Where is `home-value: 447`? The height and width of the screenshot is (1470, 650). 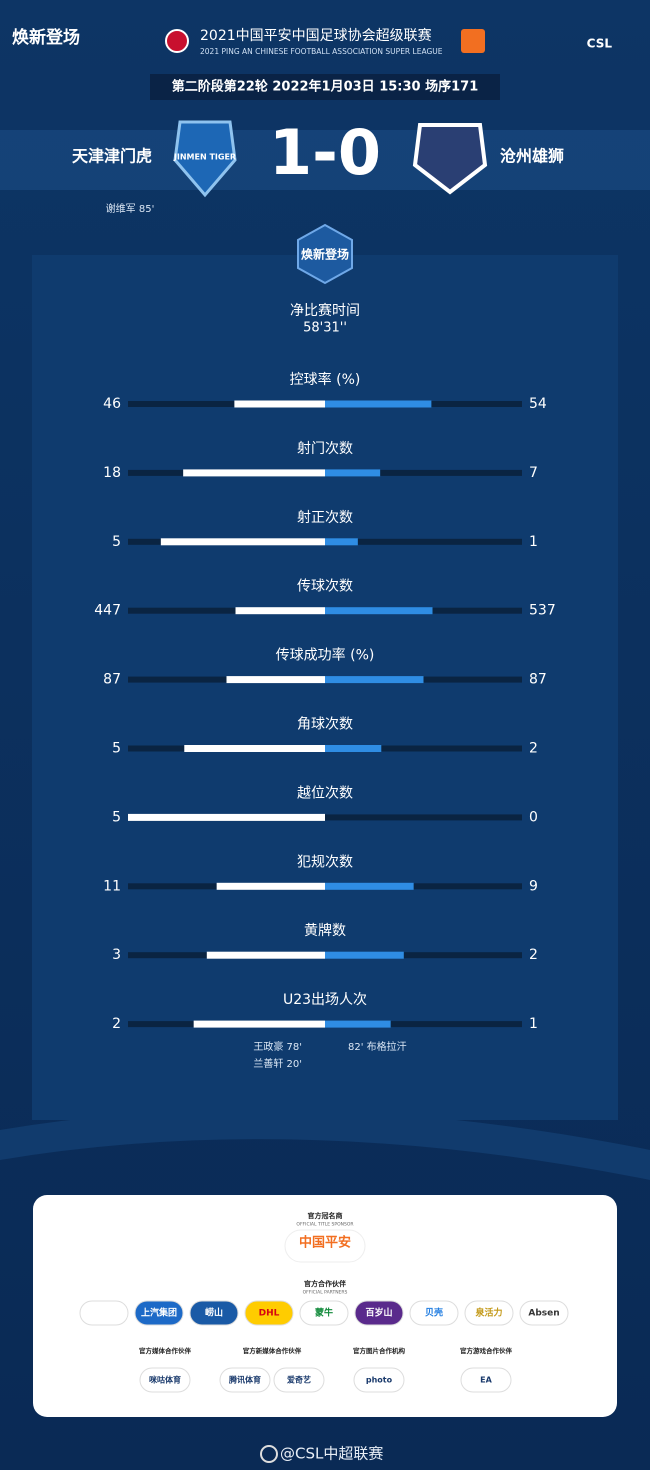 home-value: 447 is located at coordinates (107, 611).